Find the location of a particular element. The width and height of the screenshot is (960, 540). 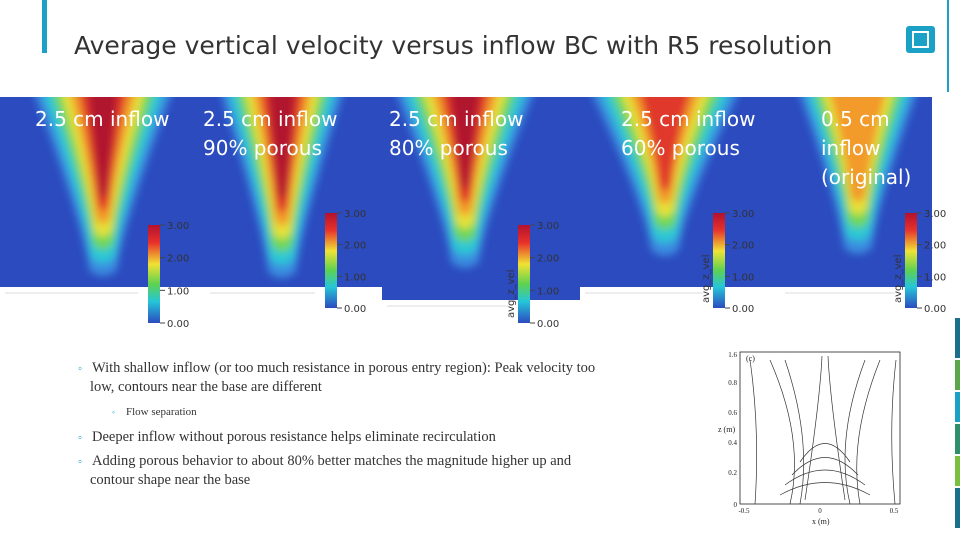

figure-y-tick: 0 is located at coordinates (736, 505).